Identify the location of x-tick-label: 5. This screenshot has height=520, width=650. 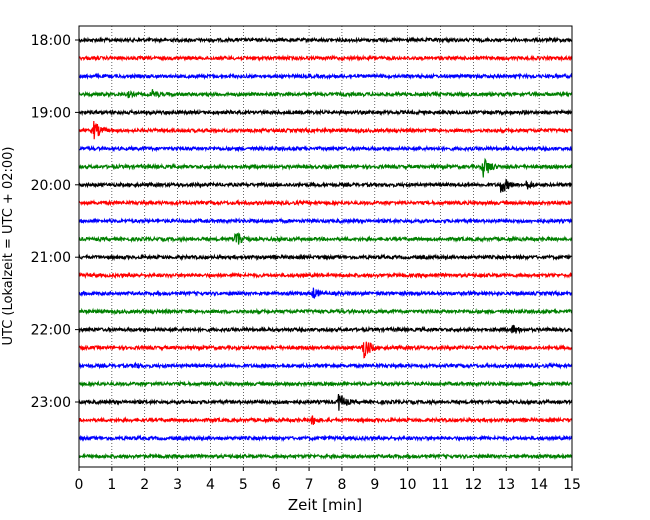
(243, 485).